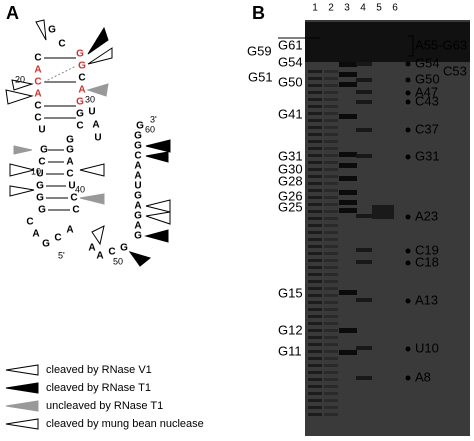  What do you see at coordinates (98, 388) in the screenshot?
I see `legend-label: cleaved by RNase T1` at bounding box center [98, 388].